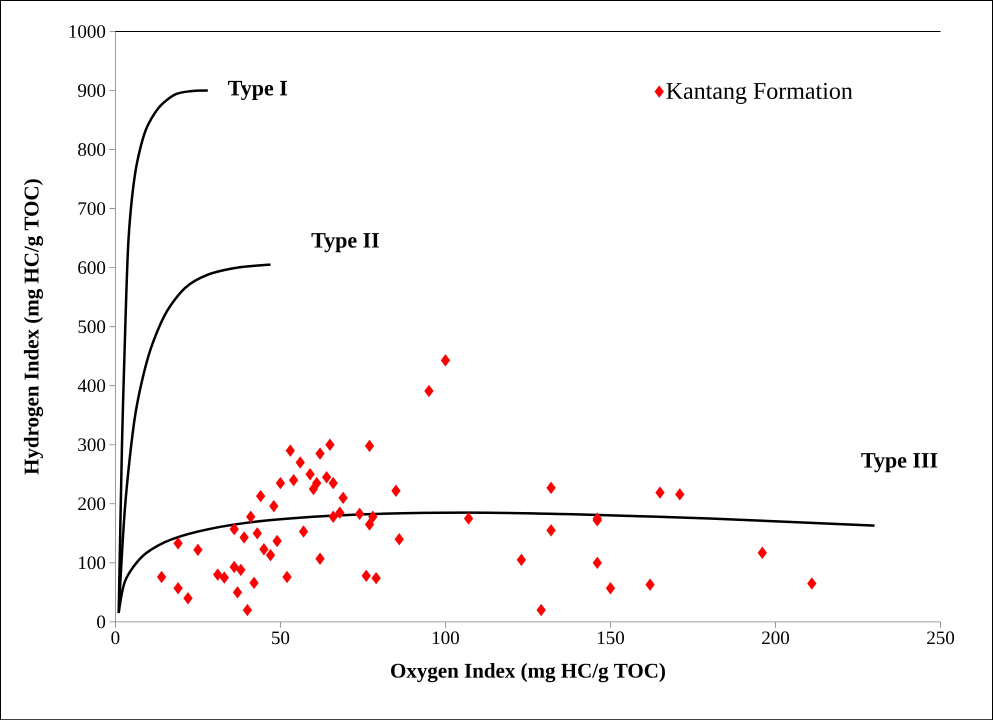  I want to click on x-tick-label: 250, so click(940, 637).